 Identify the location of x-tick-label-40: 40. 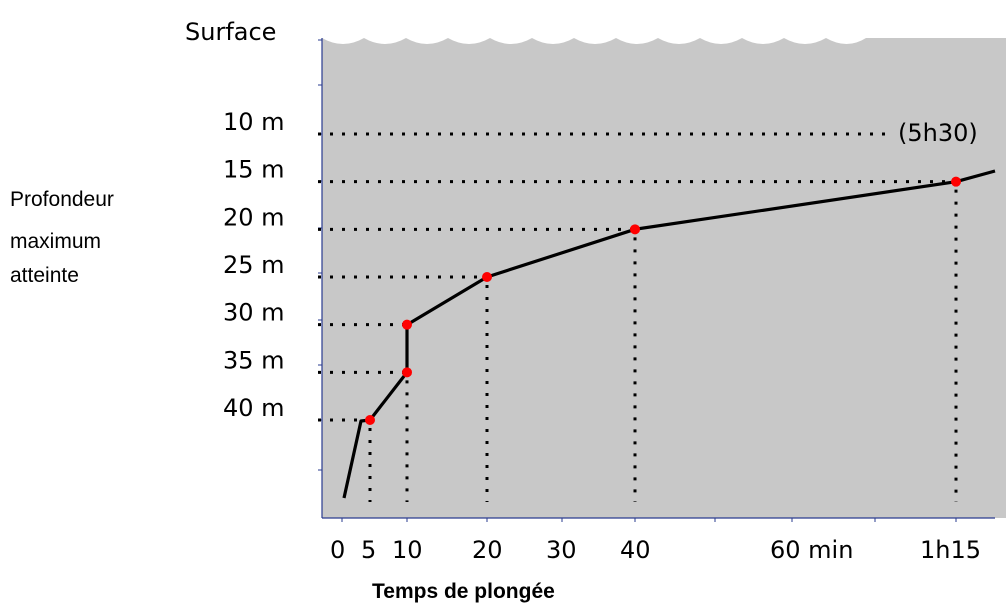
(635, 550).